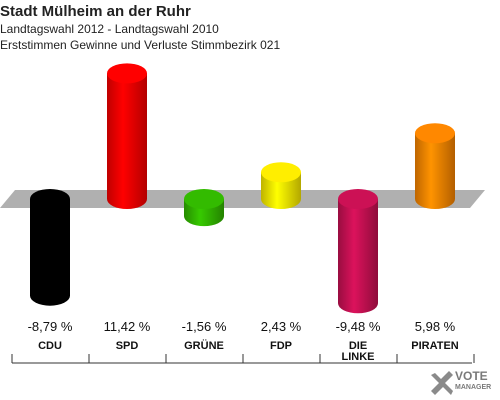 The width and height of the screenshot is (500, 400). What do you see at coordinates (358, 351) in the screenshot?
I see `category-label-die-linke: DIE LINKE` at bounding box center [358, 351].